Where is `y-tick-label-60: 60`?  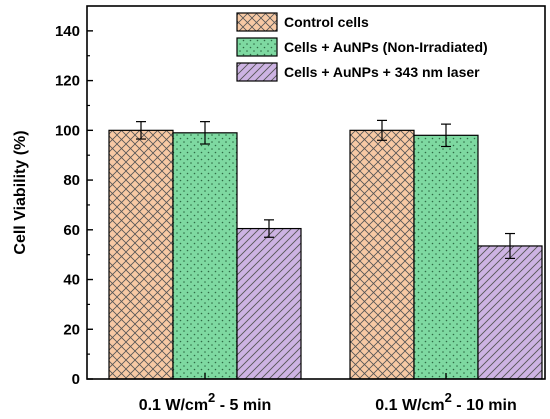
y-tick-label-60: 60 is located at coordinates (71, 230).